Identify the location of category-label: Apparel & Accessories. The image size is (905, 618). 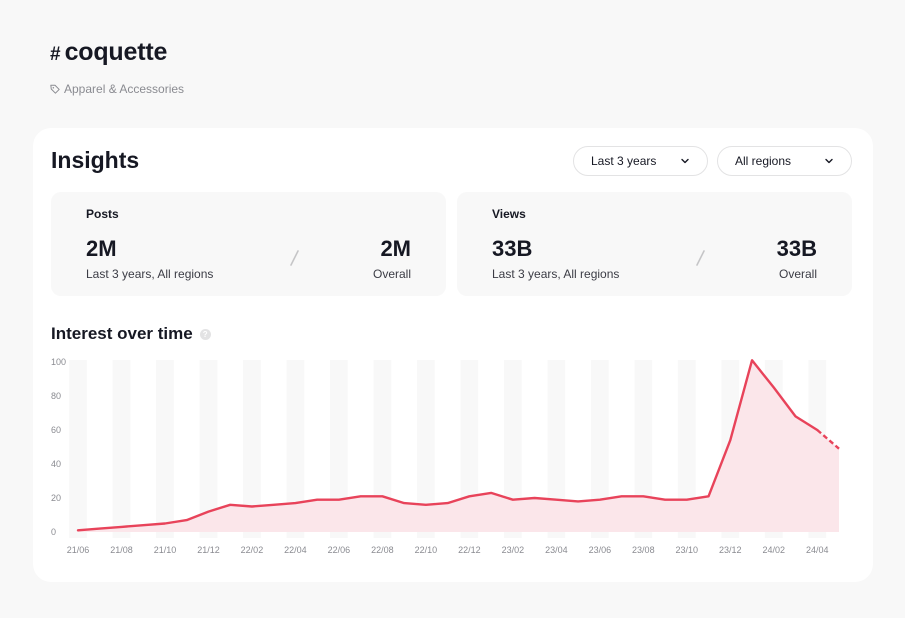
(117, 89).